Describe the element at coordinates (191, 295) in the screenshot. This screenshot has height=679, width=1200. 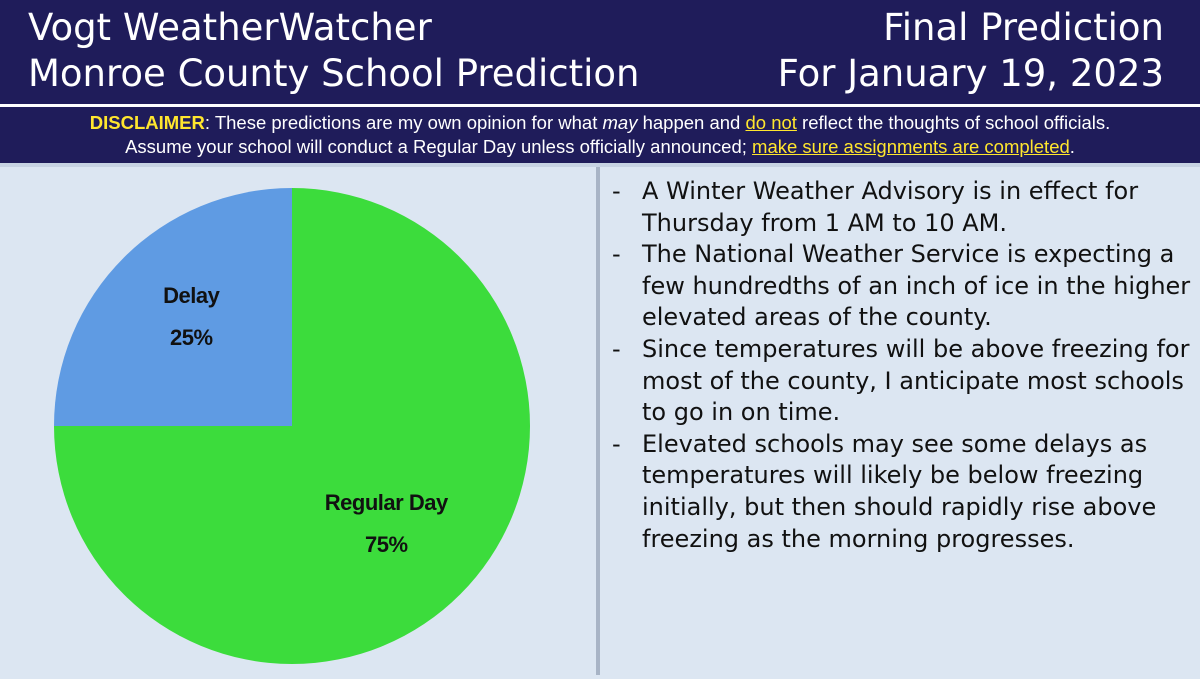
I see `slice-label-delay: Delay` at that location.